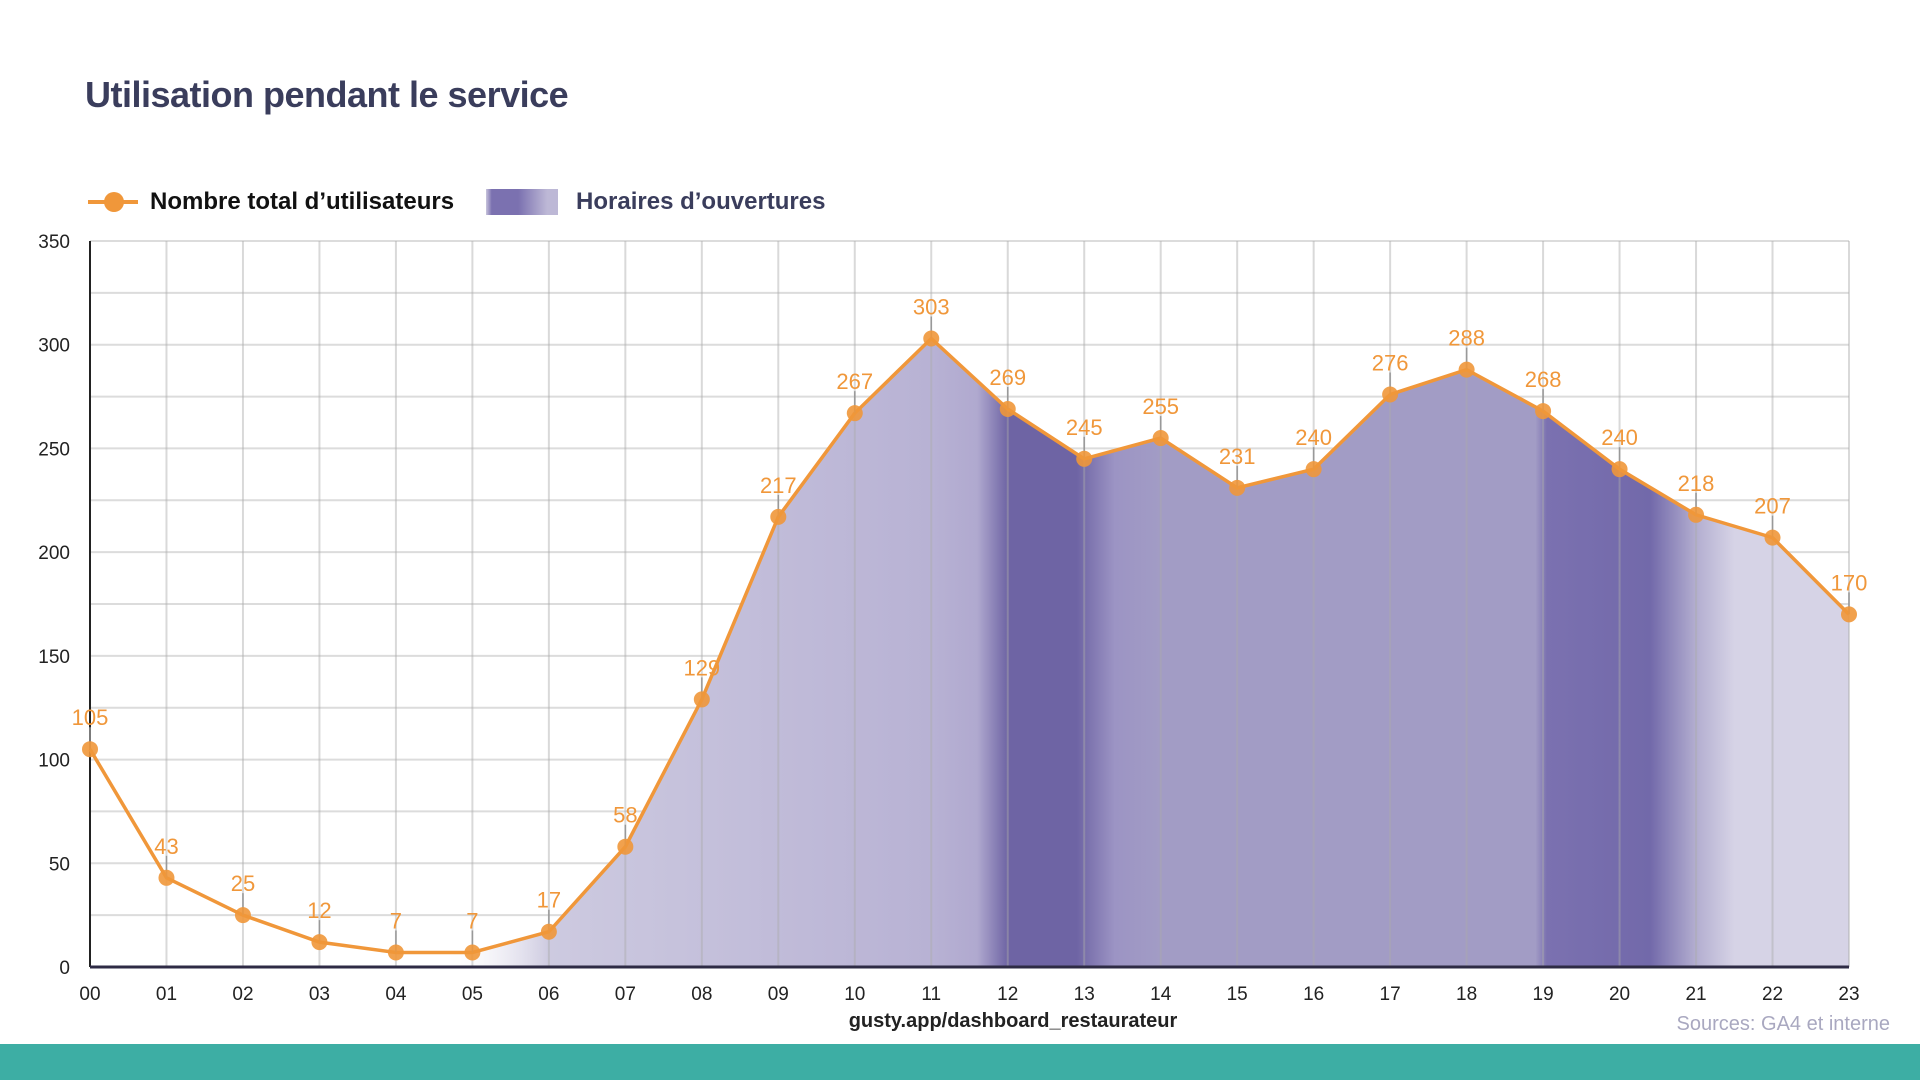 This screenshot has height=1080, width=1920. Describe the element at coordinates (1772, 994) in the screenshot. I see `x-tick-label: 22` at that location.